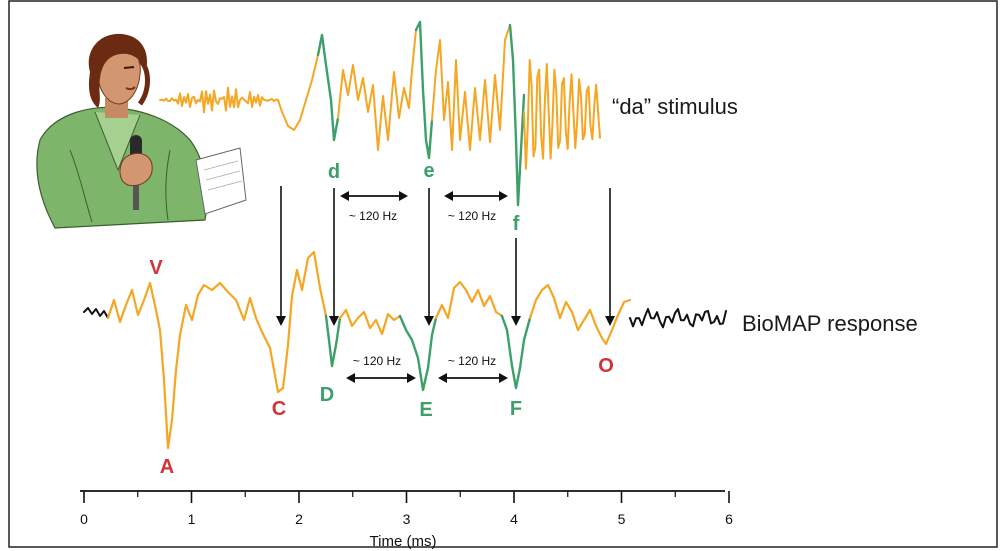 The width and height of the screenshot is (1006, 551). I want to click on stimulus-peak-label-f: f, so click(516, 224).